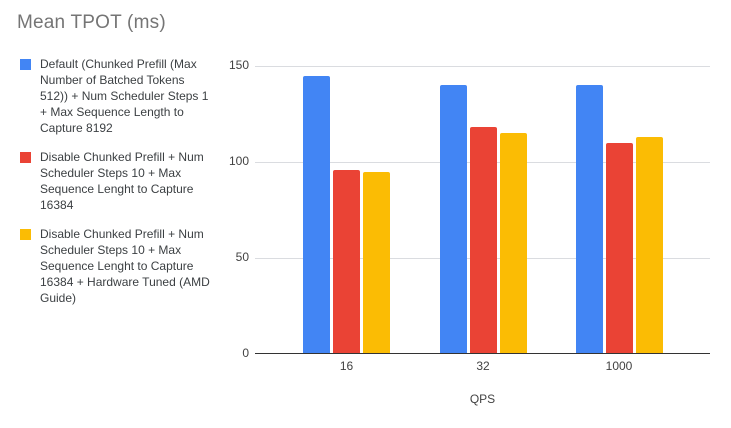 This screenshot has width=731, height=428. Describe the element at coordinates (25, 64) in the screenshot. I see `blue-series-swatch-icon` at that location.